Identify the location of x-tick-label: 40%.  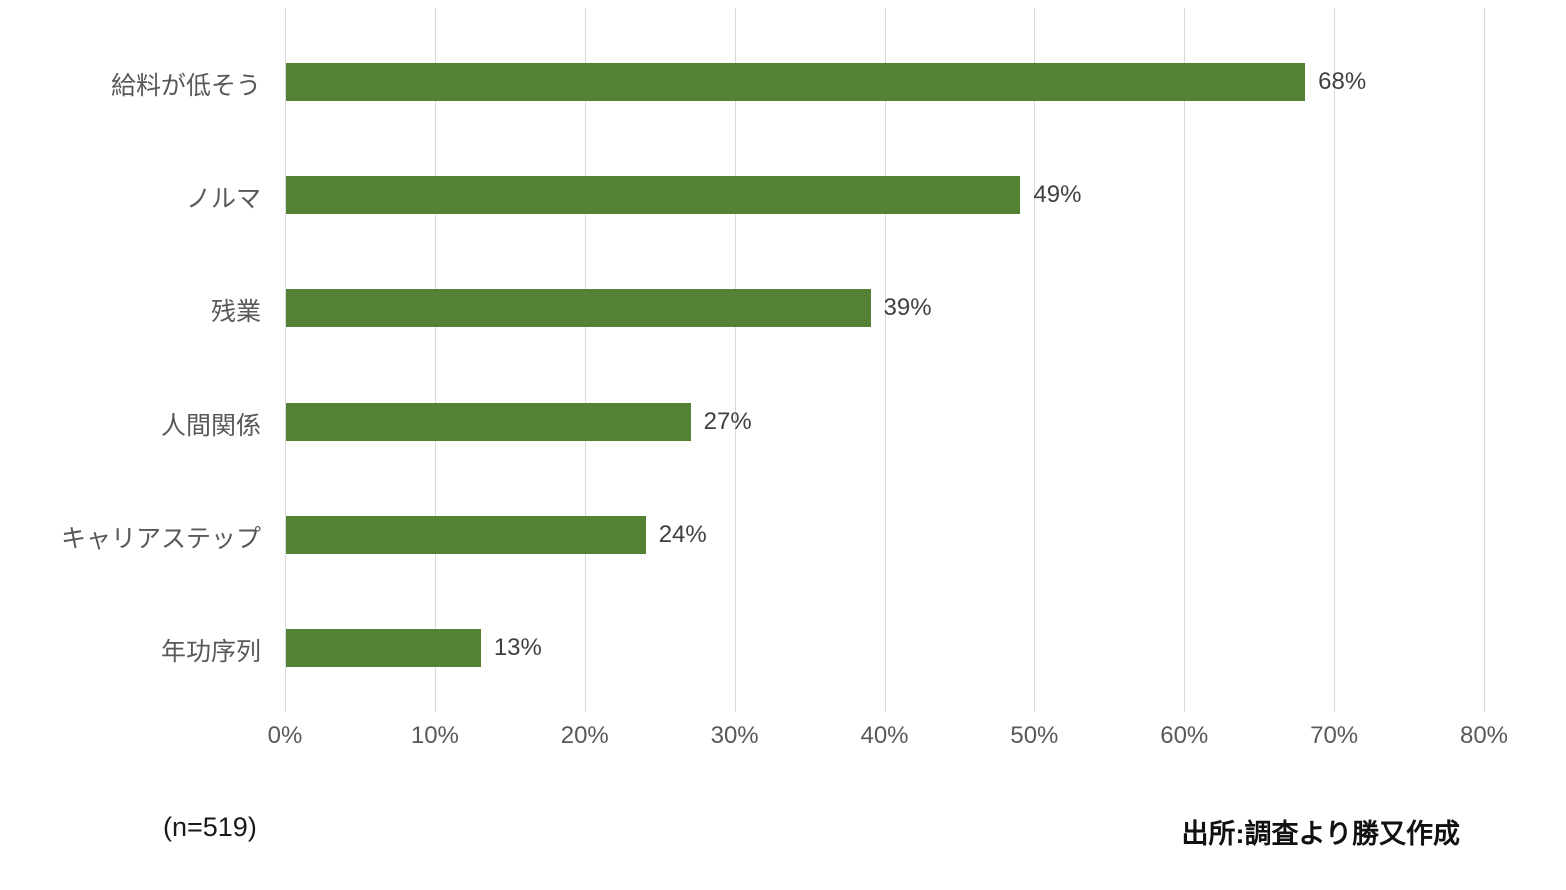
(884, 735).